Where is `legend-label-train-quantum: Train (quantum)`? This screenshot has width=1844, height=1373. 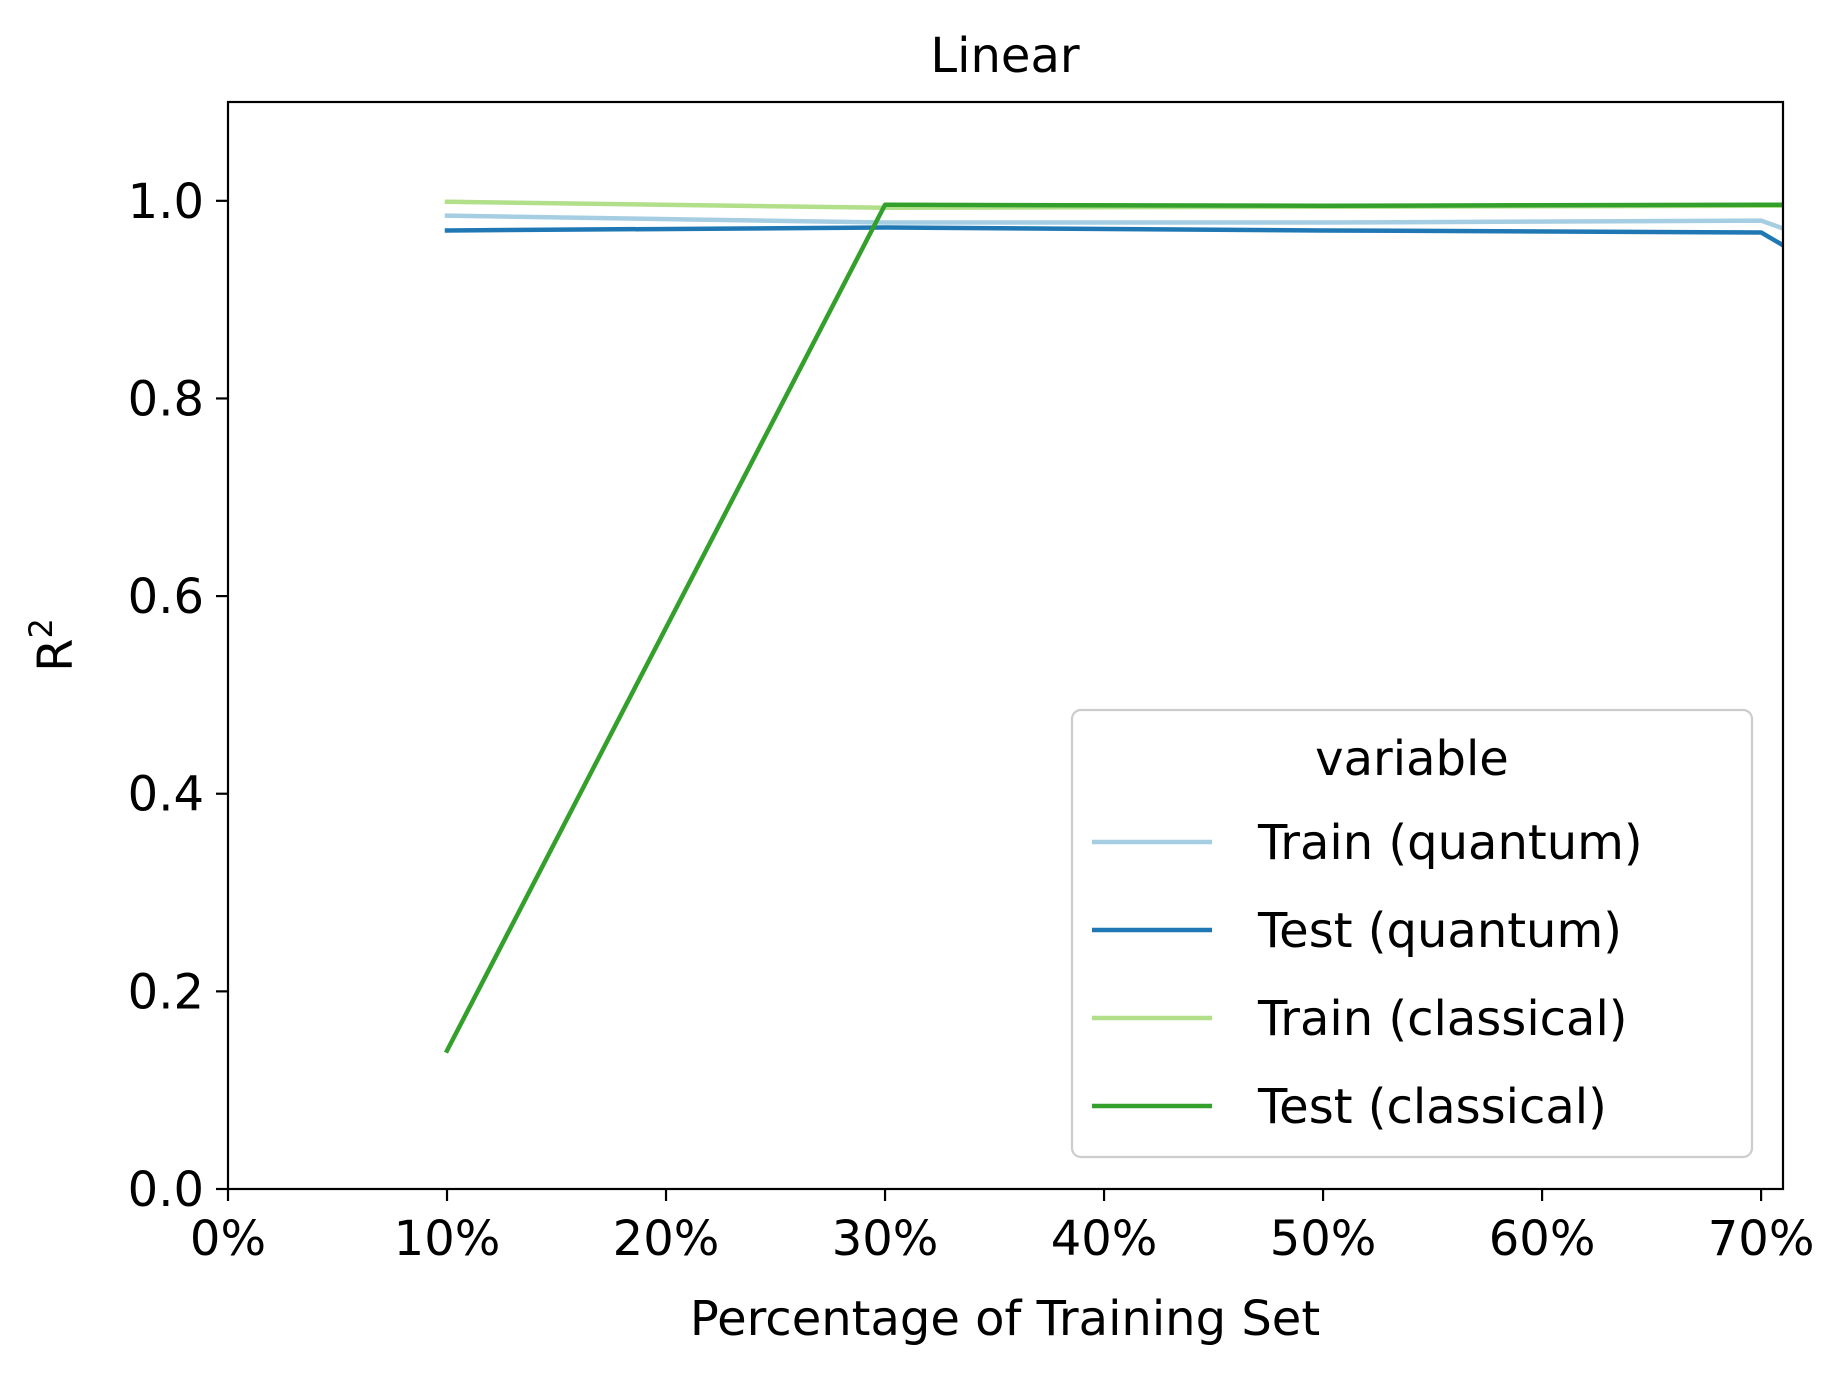 legend-label-train-quantum: Train (quantum) is located at coordinates (1450, 843).